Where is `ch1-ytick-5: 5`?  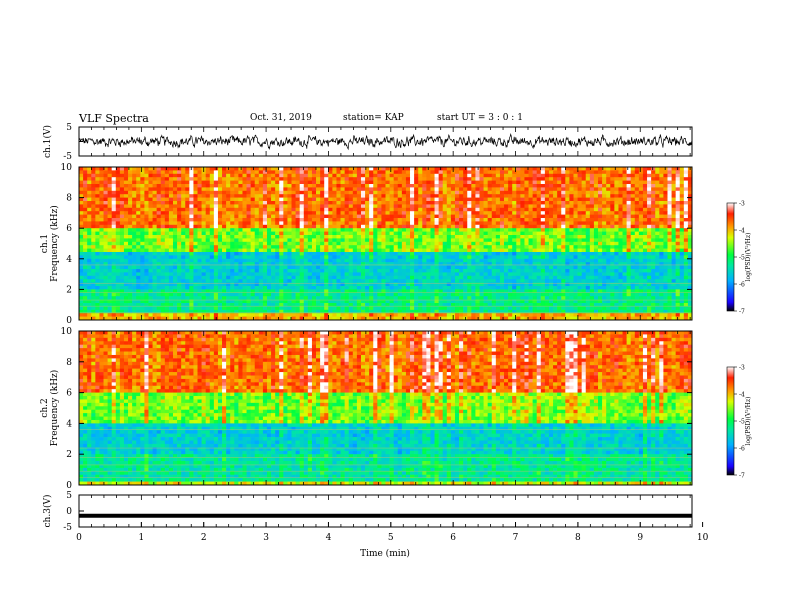 ch1-ytick-5: 5 is located at coordinates (69, 128).